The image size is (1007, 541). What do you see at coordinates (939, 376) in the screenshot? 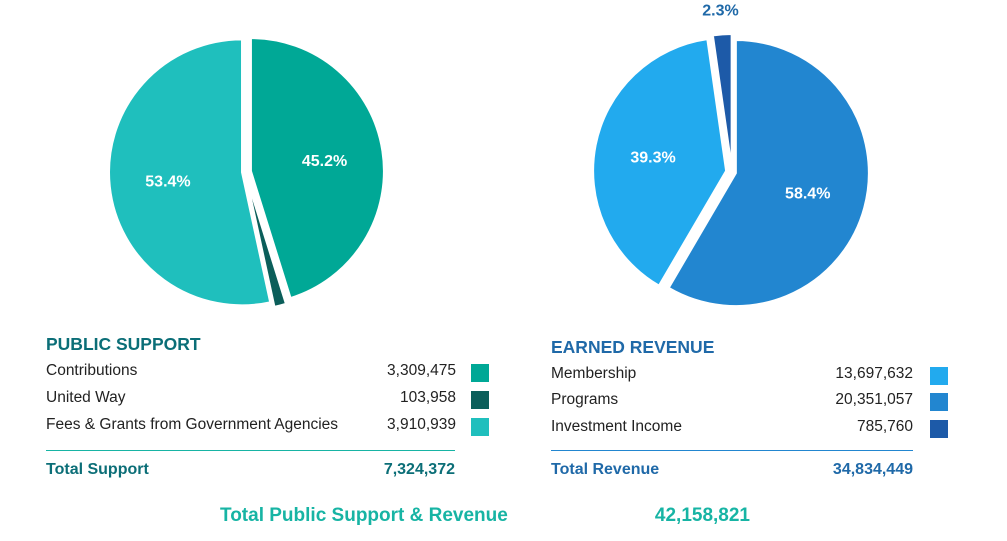
I see `swatch-membership` at bounding box center [939, 376].